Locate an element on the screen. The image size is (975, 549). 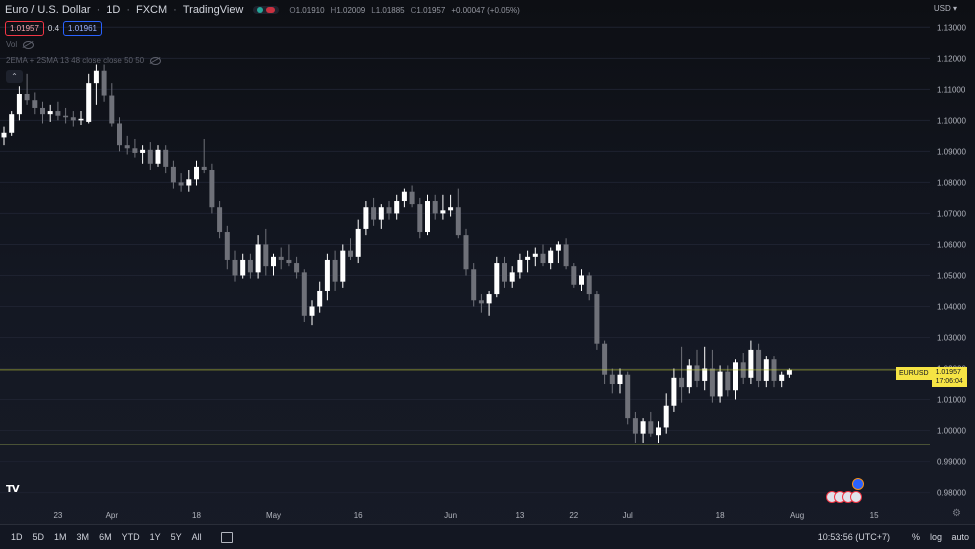
range-6m-button: 6M is located at coordinates (105, 537).